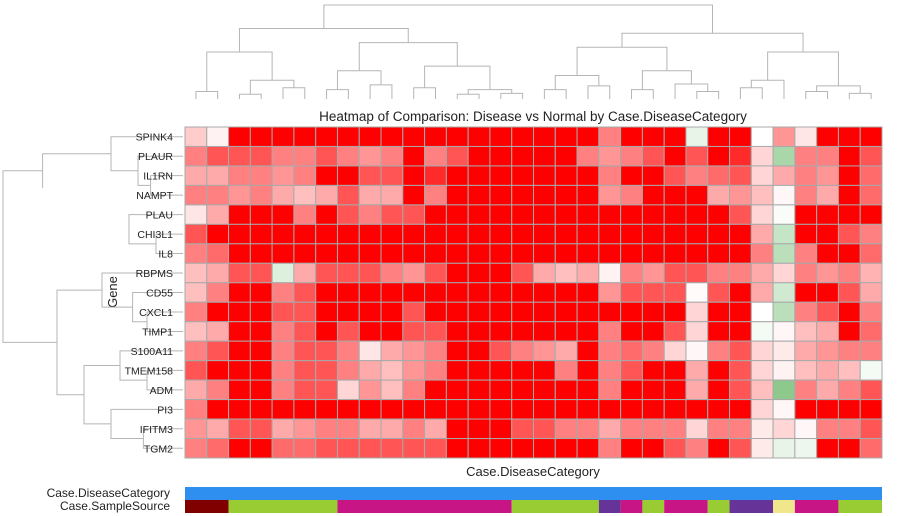 The height and width of the screenshot is (516, 909). I want to click on row-dendrogram, so click(92, 292).